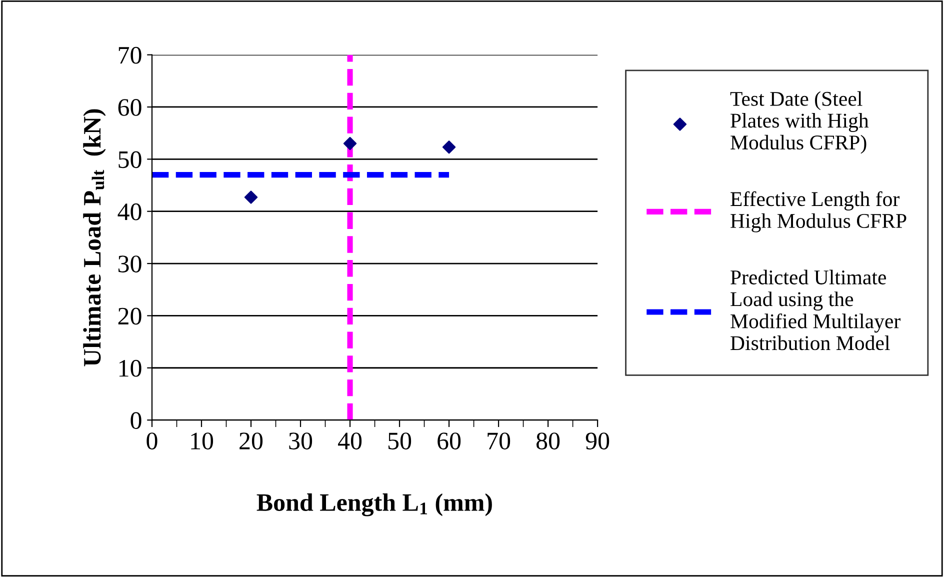 Image resolution: width=944 pixels, height=577 pixels. What do you see at coordinates (130, 211) in the screenshot?
I see `y-tick-label: 40` at bounding box center [130, 211].